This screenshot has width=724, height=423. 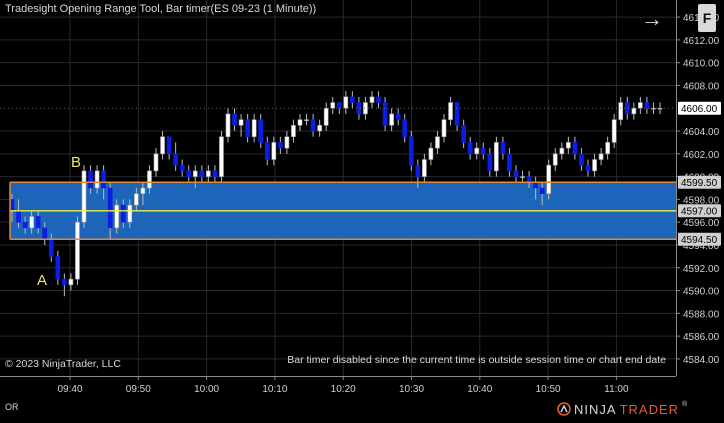 I want to click on arrow-right-icon: →, so click(x=652, y=18).